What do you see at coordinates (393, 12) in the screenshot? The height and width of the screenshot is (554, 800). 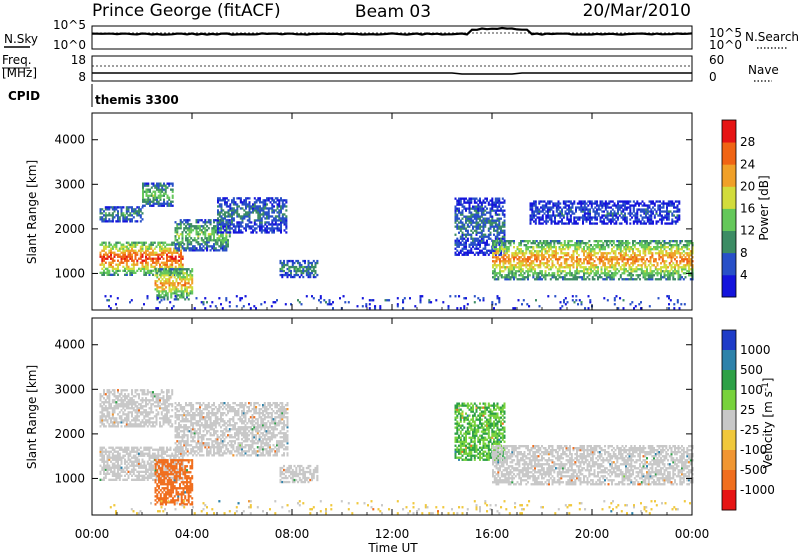 I see `beam-title: Beam 03` at bounding box center [393, 12].